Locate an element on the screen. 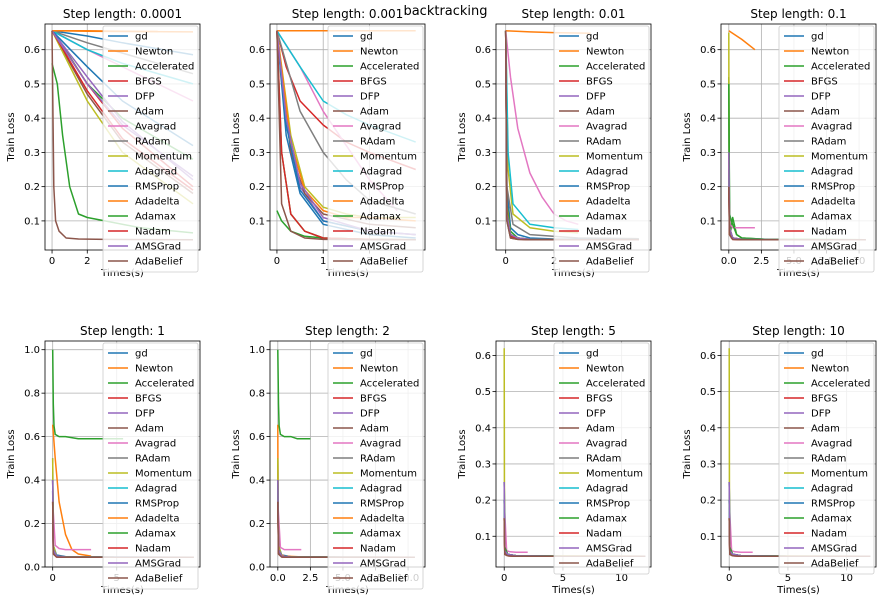 The image size is (891, 604). y-tick-label: 0.4 is located at coordinates (32, 119).